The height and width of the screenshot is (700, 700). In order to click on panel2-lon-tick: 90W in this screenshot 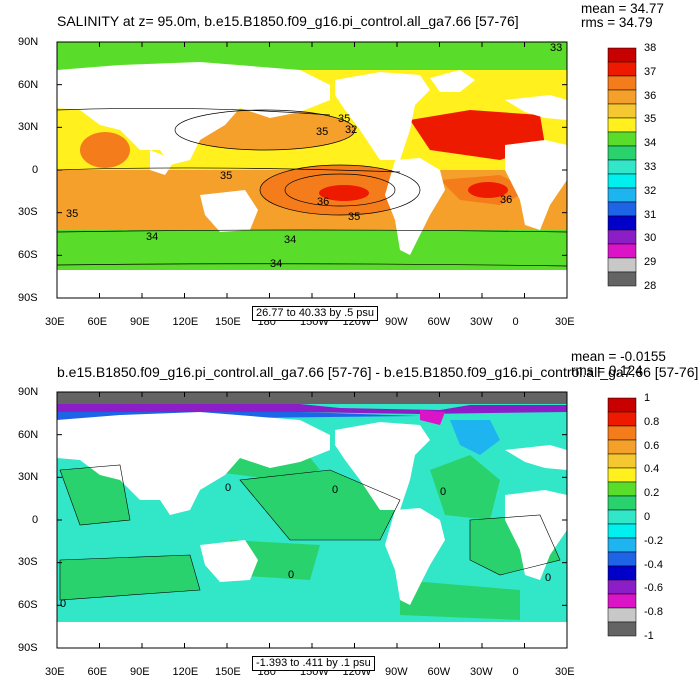, I will do `click(396, 672)`.